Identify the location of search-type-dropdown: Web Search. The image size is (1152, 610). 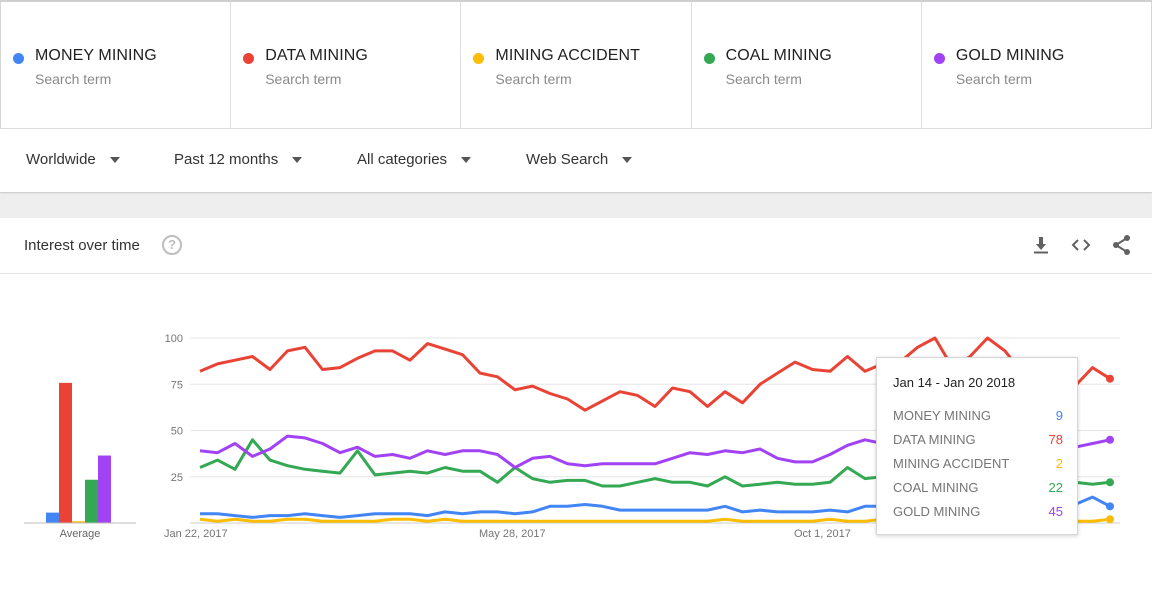
(579, 159).